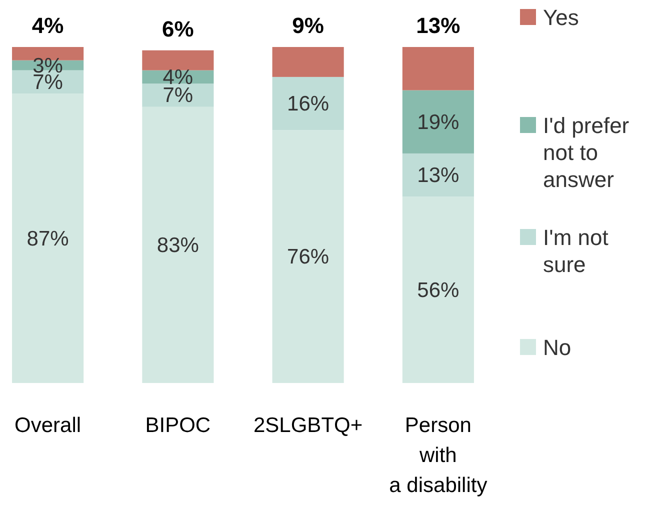 This screenshot has width=652, height=509. I want to click on legend-label: I'd prefer not to answer, so click(586, 152).